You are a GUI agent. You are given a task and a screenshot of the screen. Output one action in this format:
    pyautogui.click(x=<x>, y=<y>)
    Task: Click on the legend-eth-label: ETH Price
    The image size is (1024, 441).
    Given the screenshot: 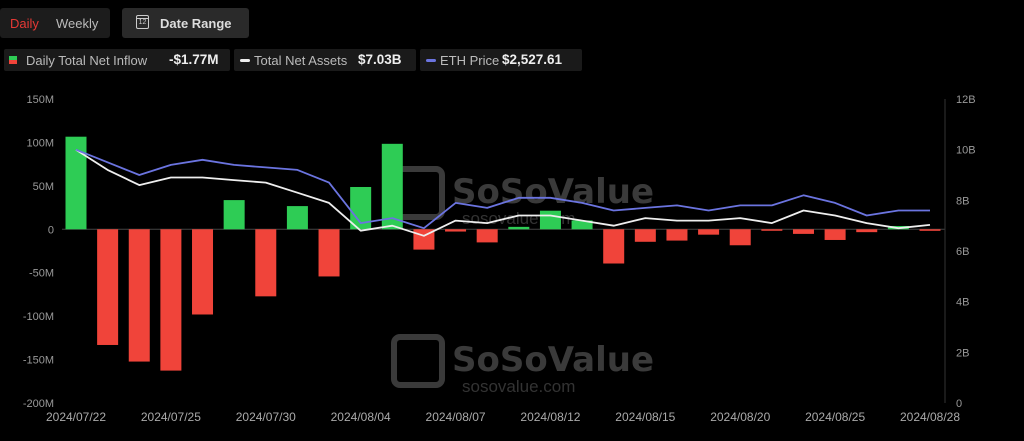 What is the action you would take?
    pyautogui.click(x=470, y=60)
    